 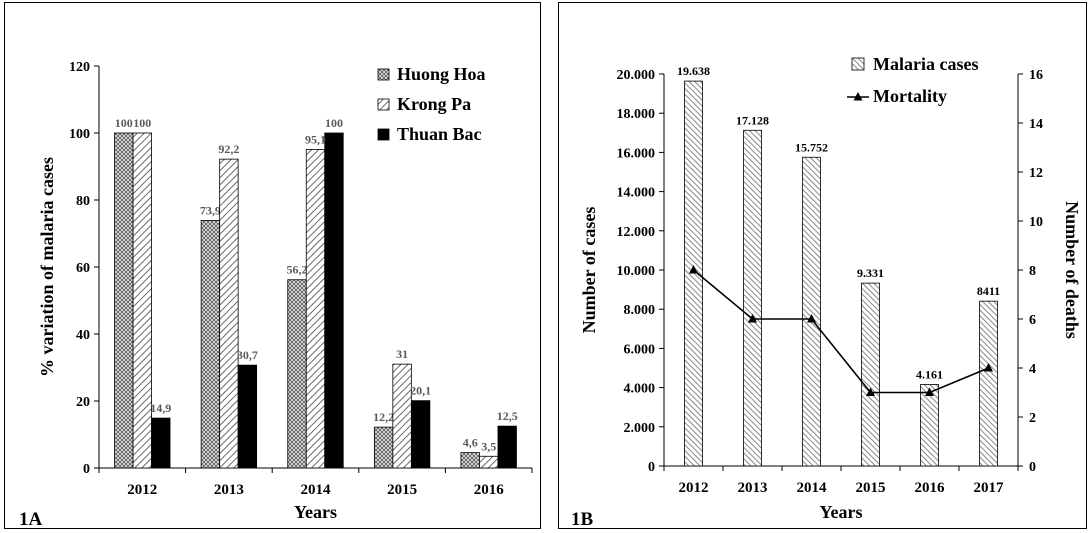 I want to click on y-tick-label: 6.000, so click(x=640, y=349).